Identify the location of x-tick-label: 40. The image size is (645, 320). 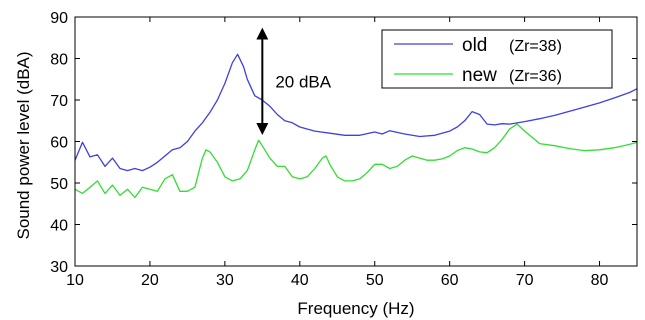
(300, 280).